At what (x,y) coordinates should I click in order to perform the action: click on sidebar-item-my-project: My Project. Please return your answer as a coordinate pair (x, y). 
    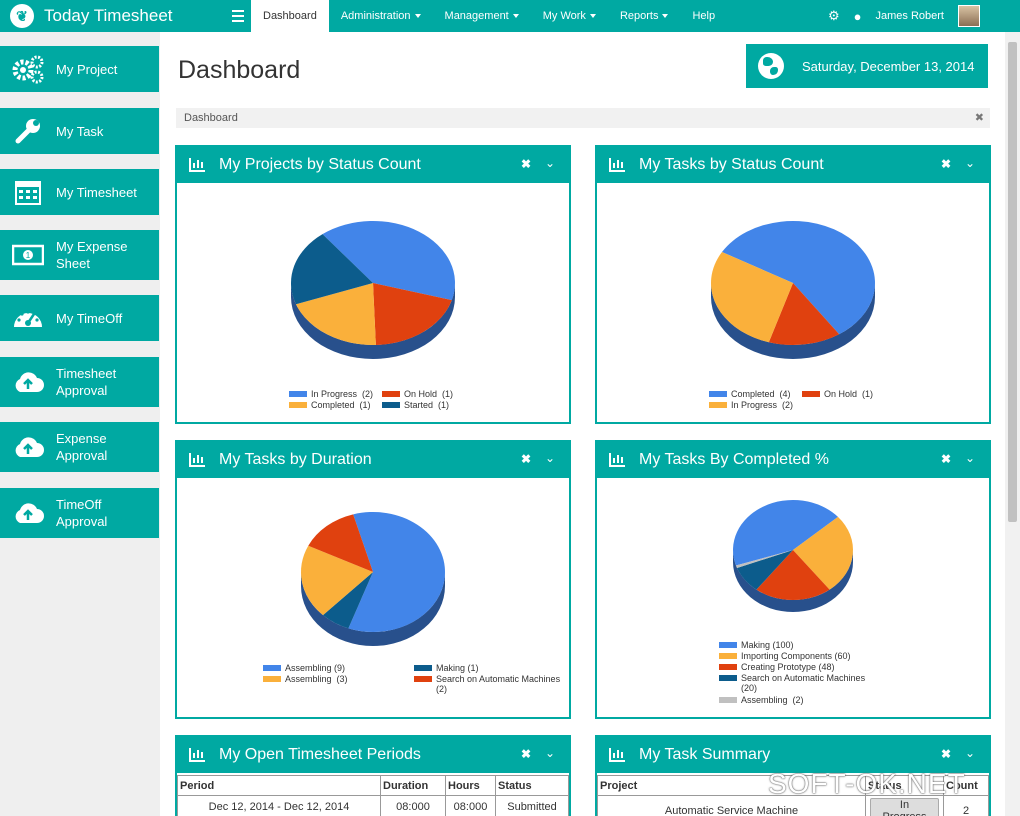
    Looking at the image, I should click on (79, 69).